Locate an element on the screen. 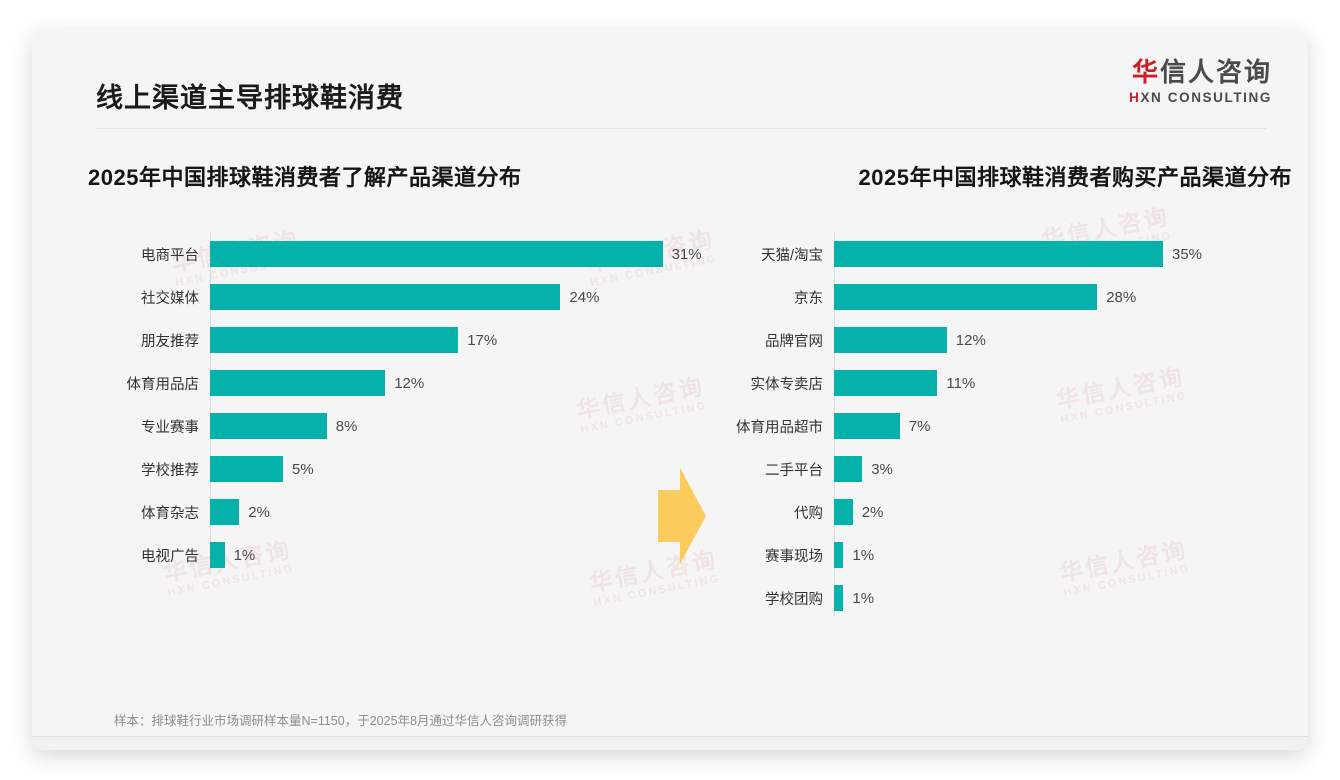 The width and height of the screenshot is (1340, 780). slide-header: 线上渠道主导排球鞋消费 华信人咨询 HXN CONSULTING is located at coordinates (670, 79).